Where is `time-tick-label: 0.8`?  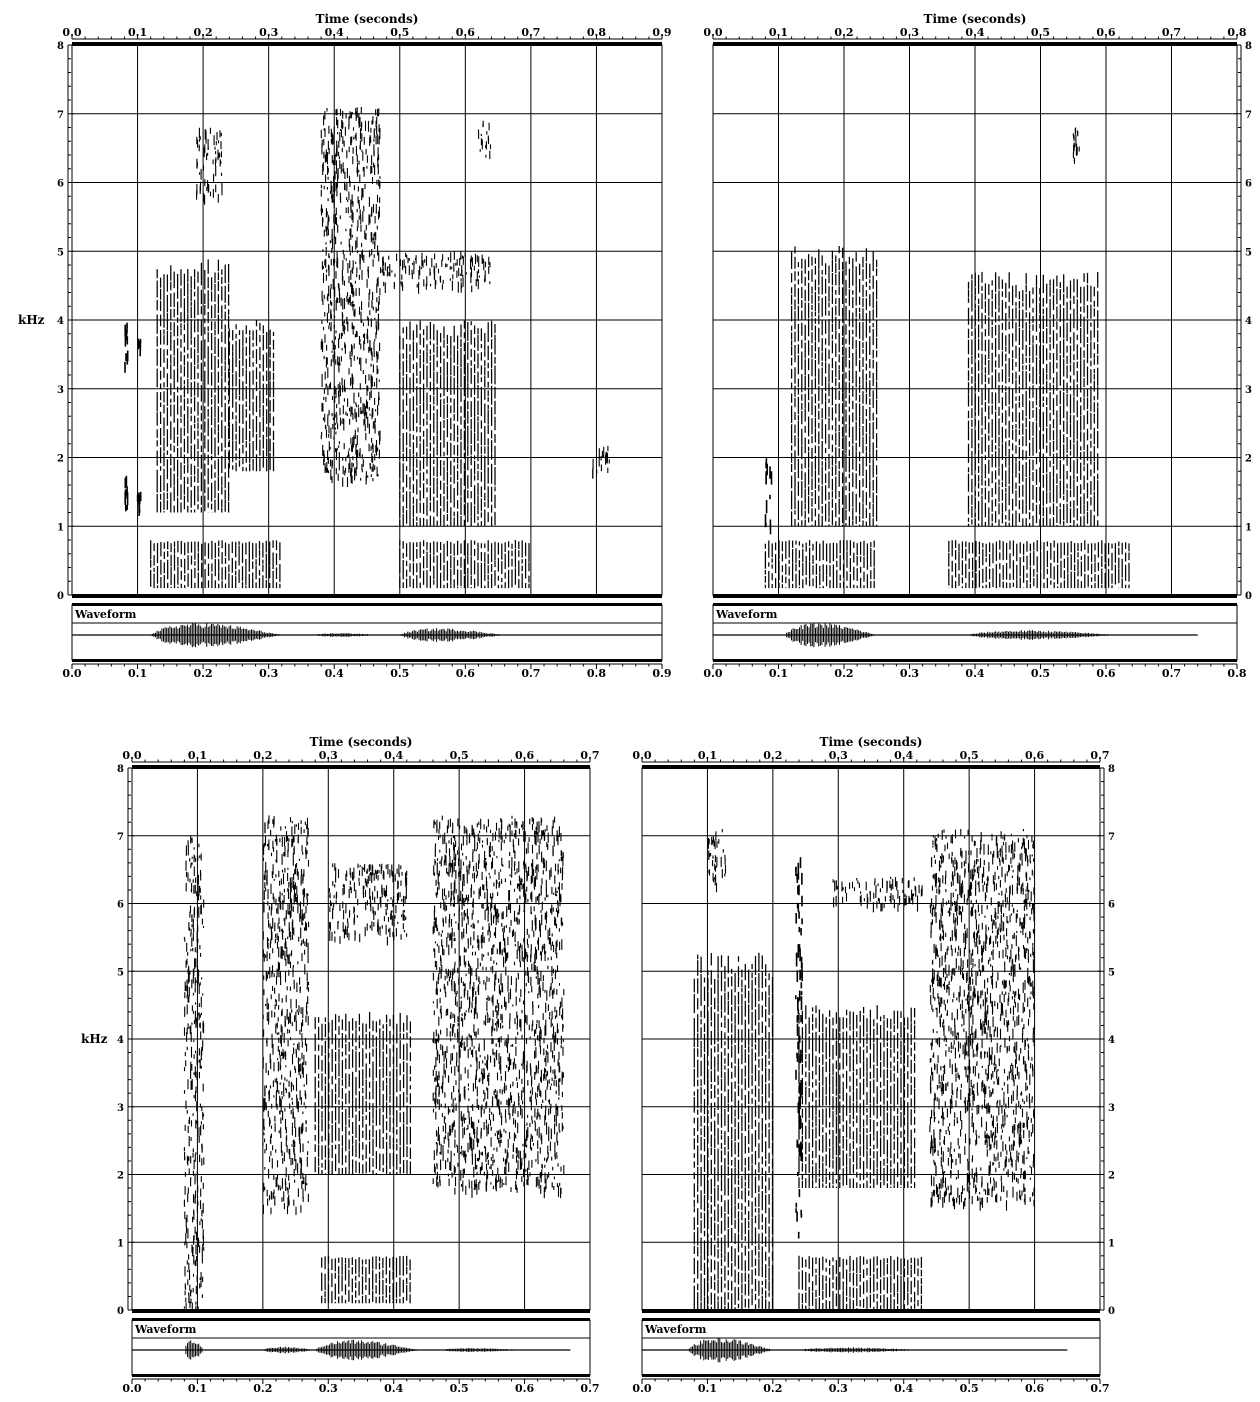 time-tick-label: 0.8 is located at coordinates (1236, 673).